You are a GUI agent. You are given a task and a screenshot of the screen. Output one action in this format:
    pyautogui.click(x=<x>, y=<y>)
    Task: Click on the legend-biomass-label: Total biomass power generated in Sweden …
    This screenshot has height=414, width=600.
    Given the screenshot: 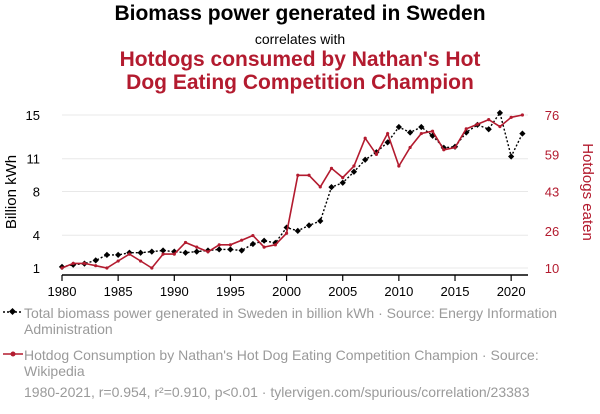 What is the action you would take?
    pyautogui.click(x=291, y=321)
    